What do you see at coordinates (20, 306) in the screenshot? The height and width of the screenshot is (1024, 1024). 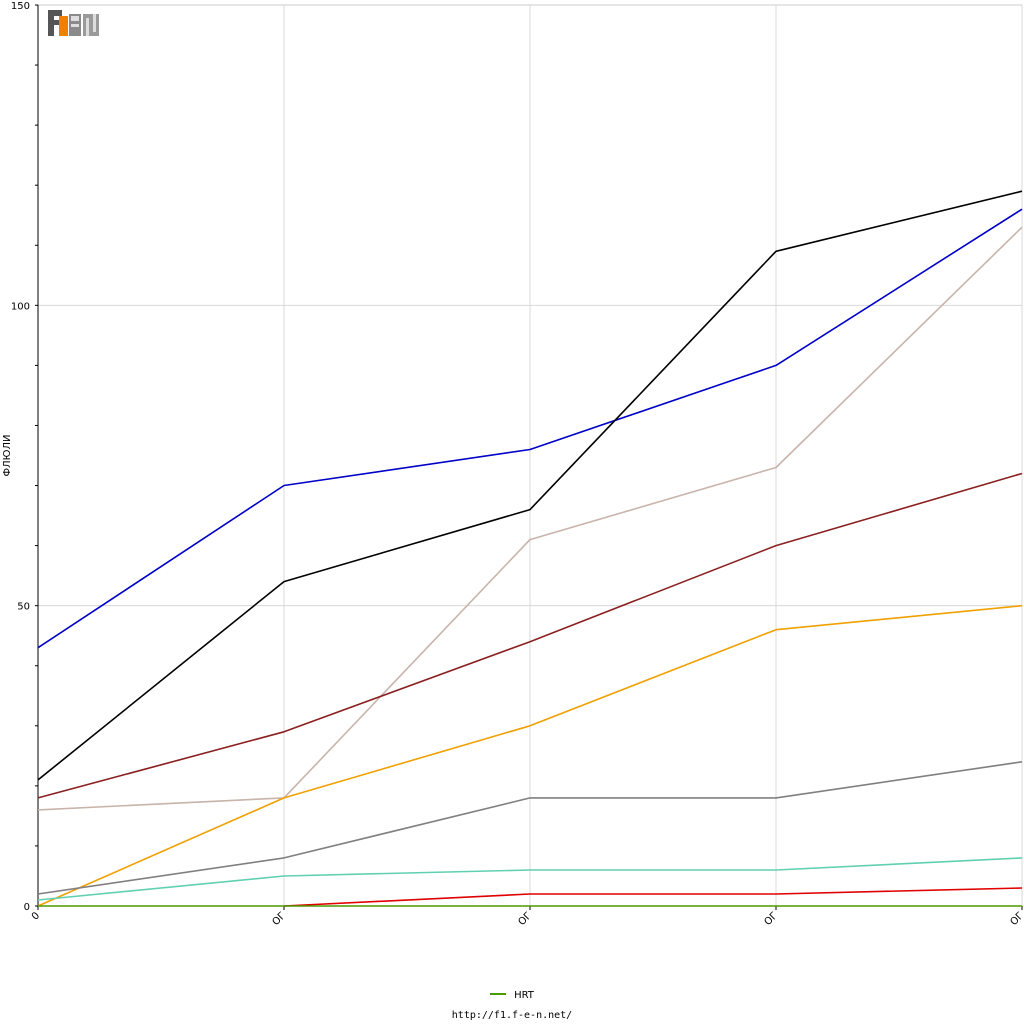 I see `y-tick-label: 100` at bounding box center [20, 306].